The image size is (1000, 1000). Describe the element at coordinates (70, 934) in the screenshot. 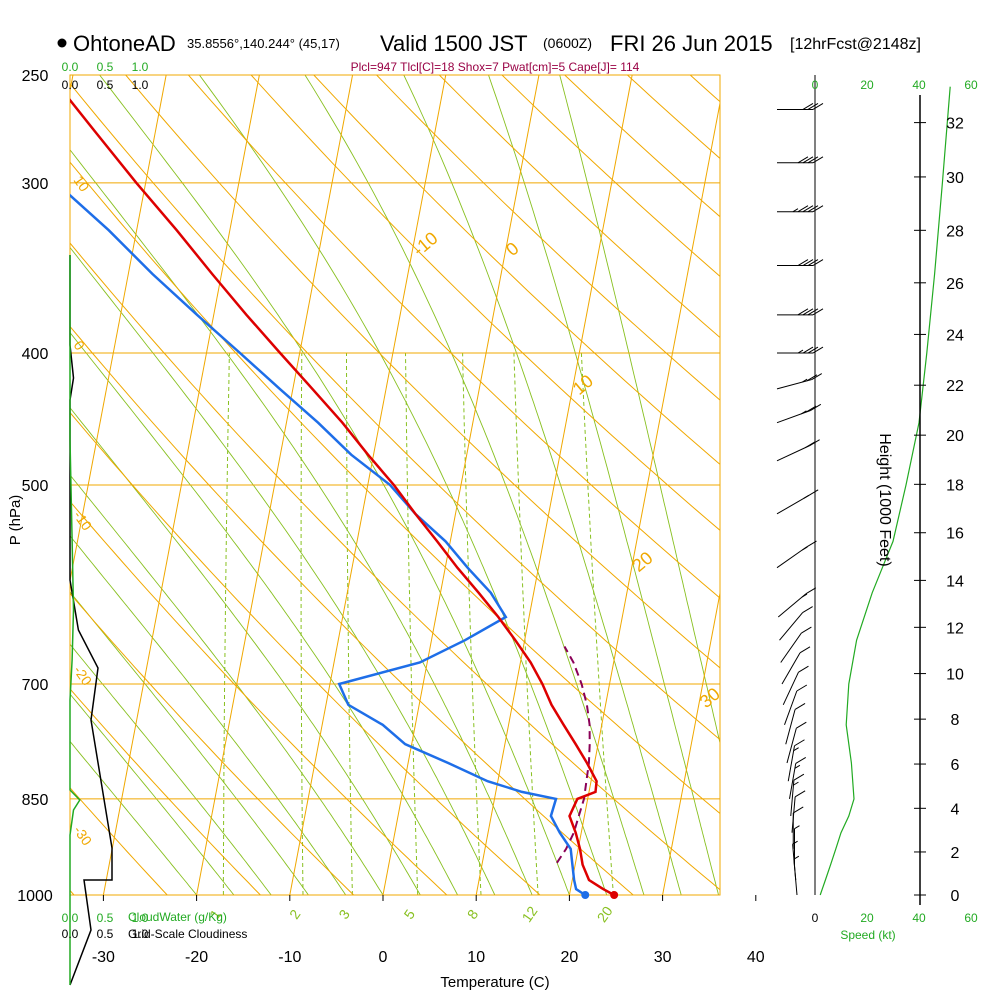

I see `cloudiness-bottom-tick-0.0: 0.0` at that location.